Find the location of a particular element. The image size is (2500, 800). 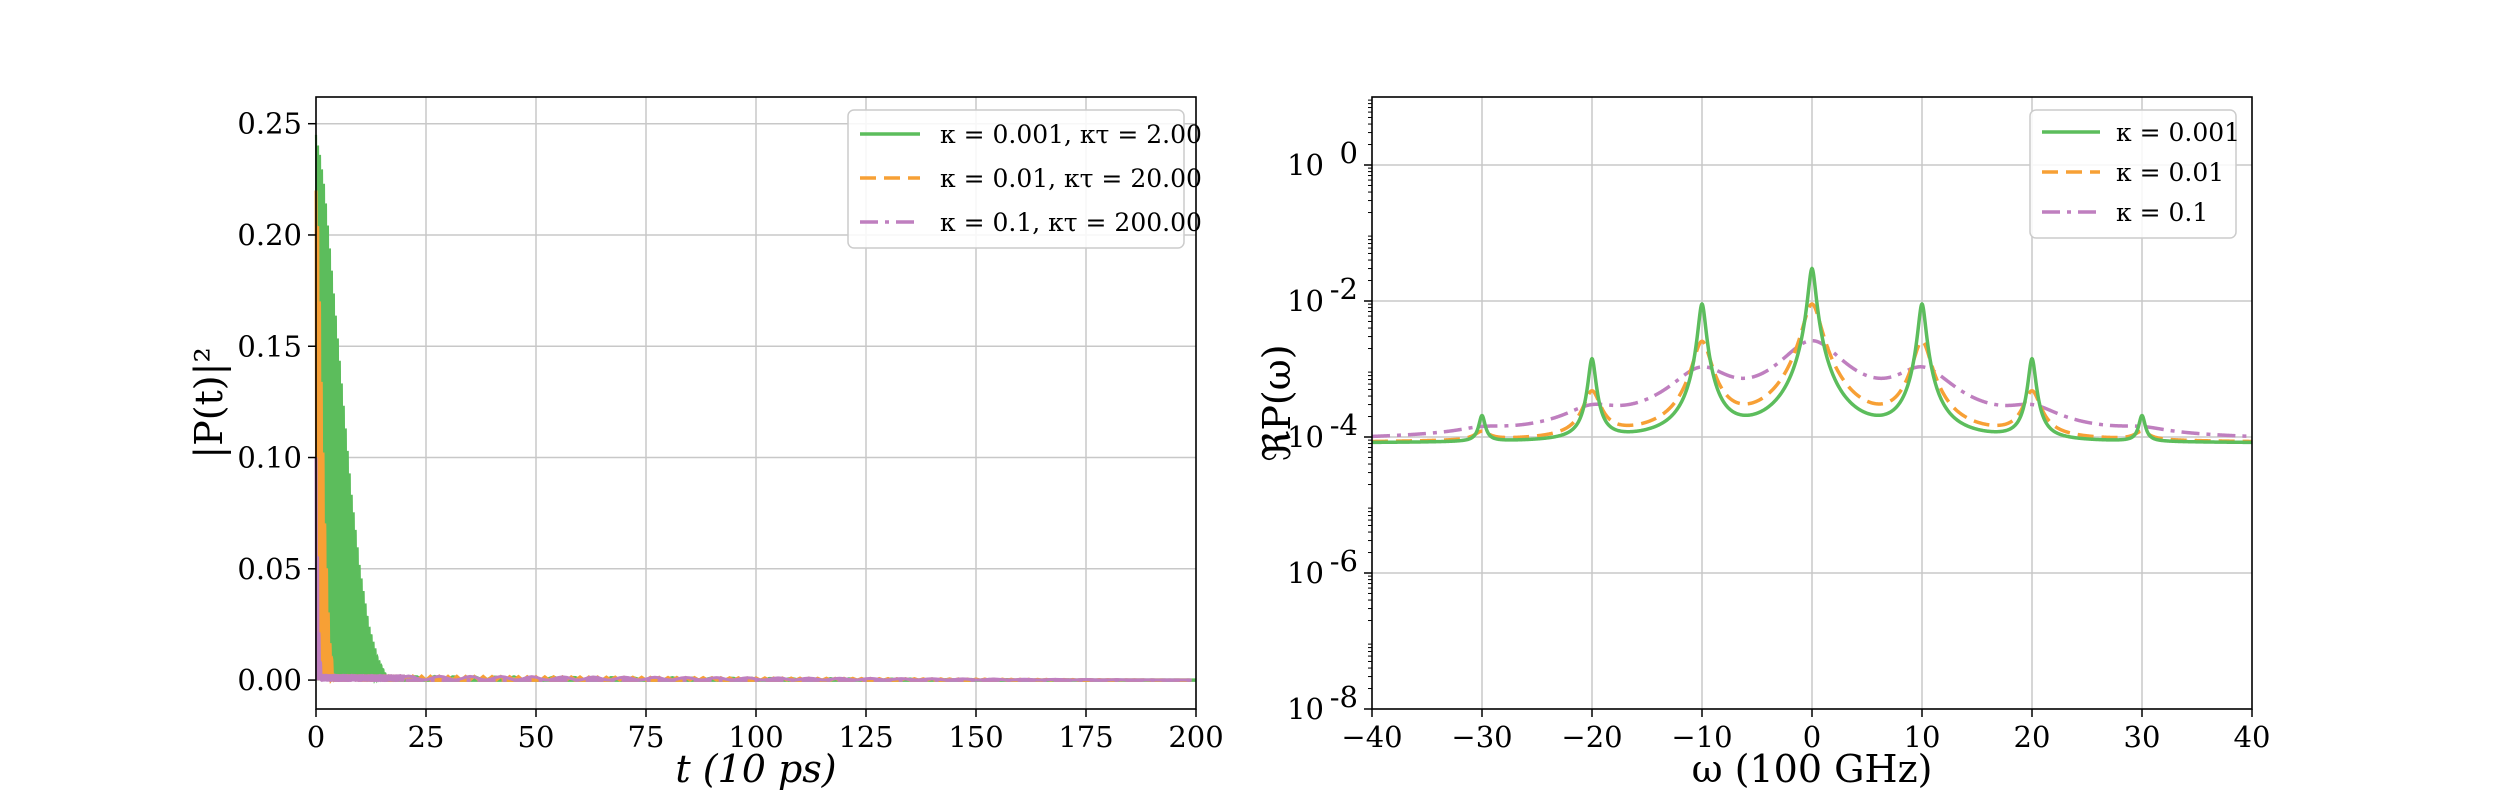

left-y-tick-label: 0.25 is located at coordinates (269, 124).